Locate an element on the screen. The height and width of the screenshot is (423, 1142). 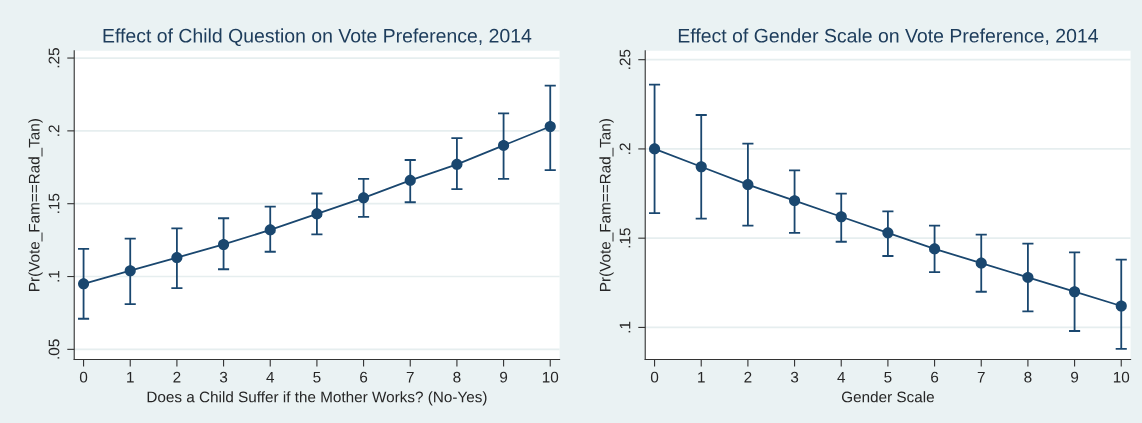
chart-title: Effect of Child Question on Vote Preference, 2014 is located at coordinates (317, 37).